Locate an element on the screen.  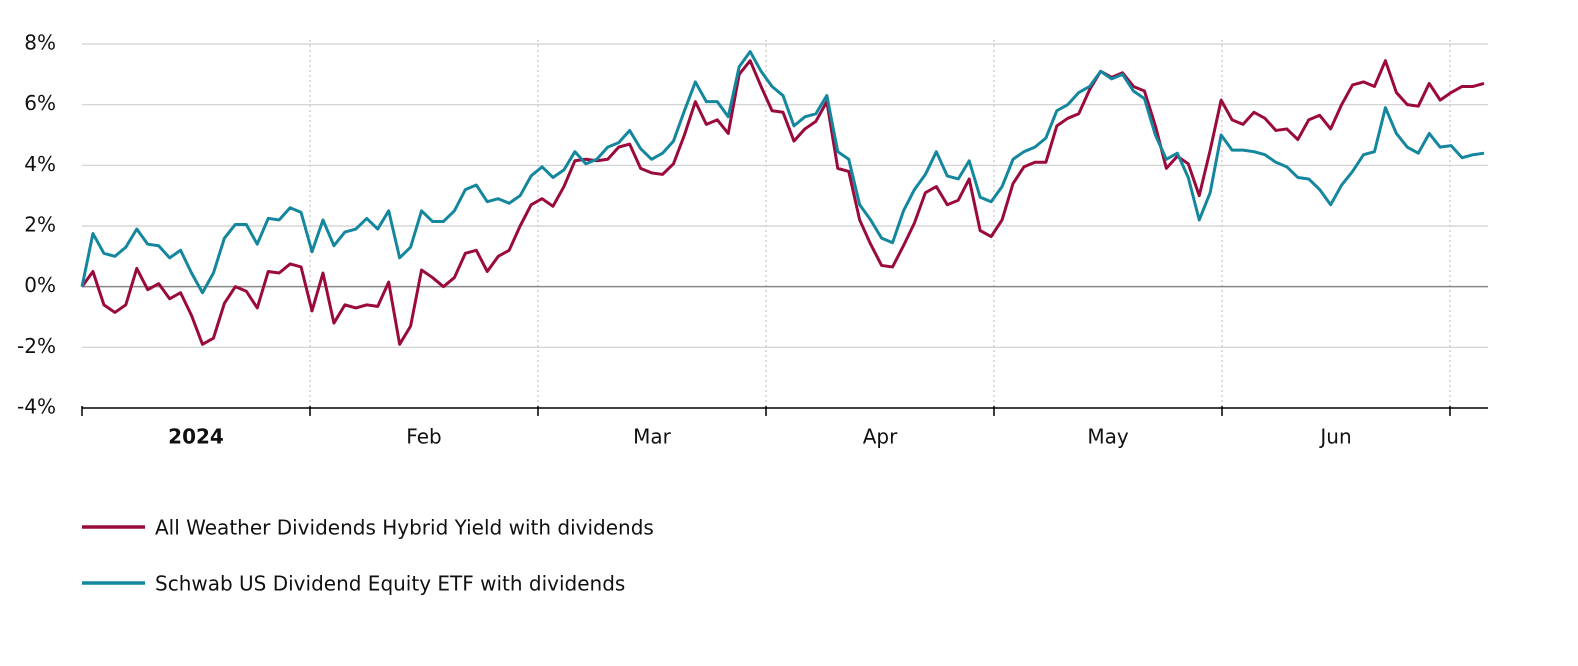
y-tick-label: 2% is located at coordinates (40, 225).